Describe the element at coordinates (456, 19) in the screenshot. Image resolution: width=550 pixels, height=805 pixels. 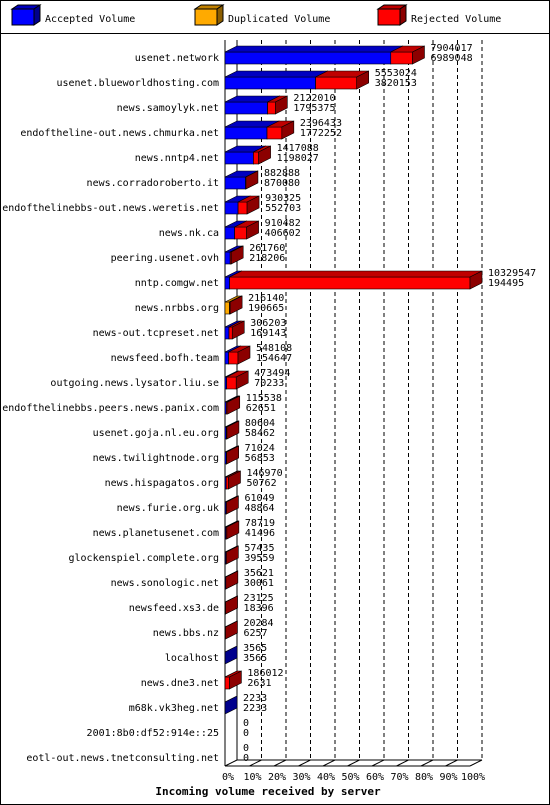
I see `legend-label: Rejected Volume` at that location.